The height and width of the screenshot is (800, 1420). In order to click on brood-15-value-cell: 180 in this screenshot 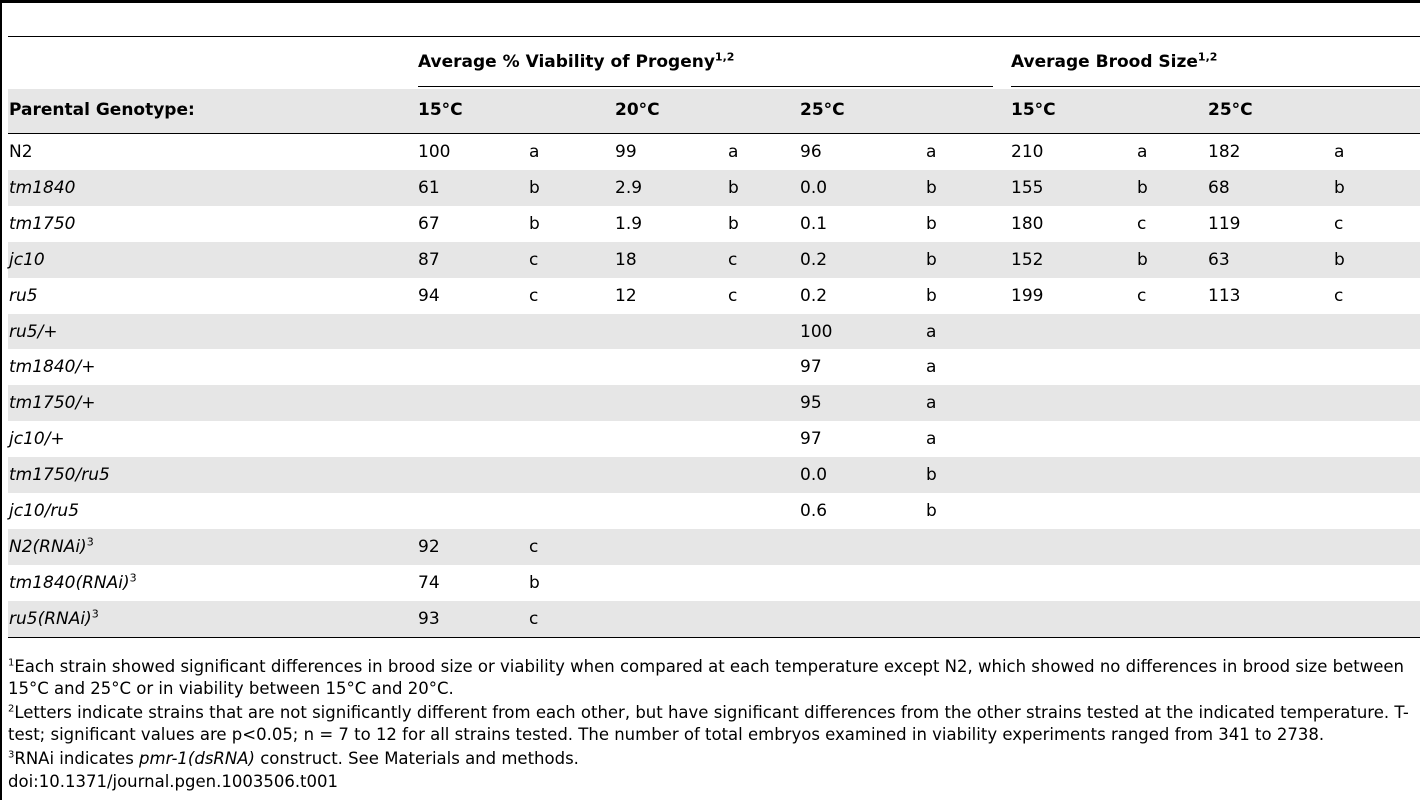, I will do `click(1027, 223)`.